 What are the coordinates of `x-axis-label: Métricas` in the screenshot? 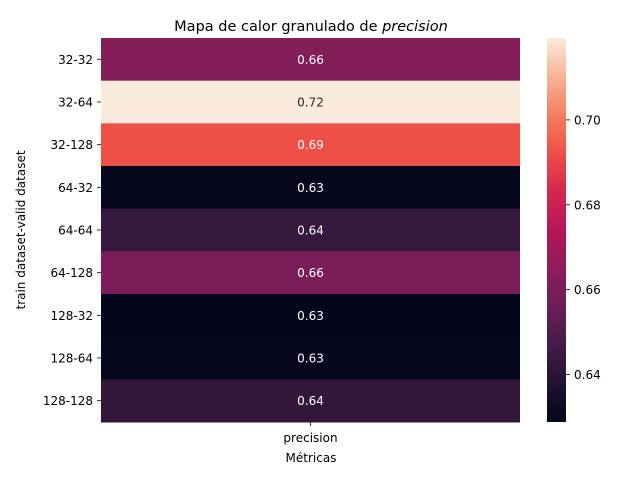 It's located at (311, 458).